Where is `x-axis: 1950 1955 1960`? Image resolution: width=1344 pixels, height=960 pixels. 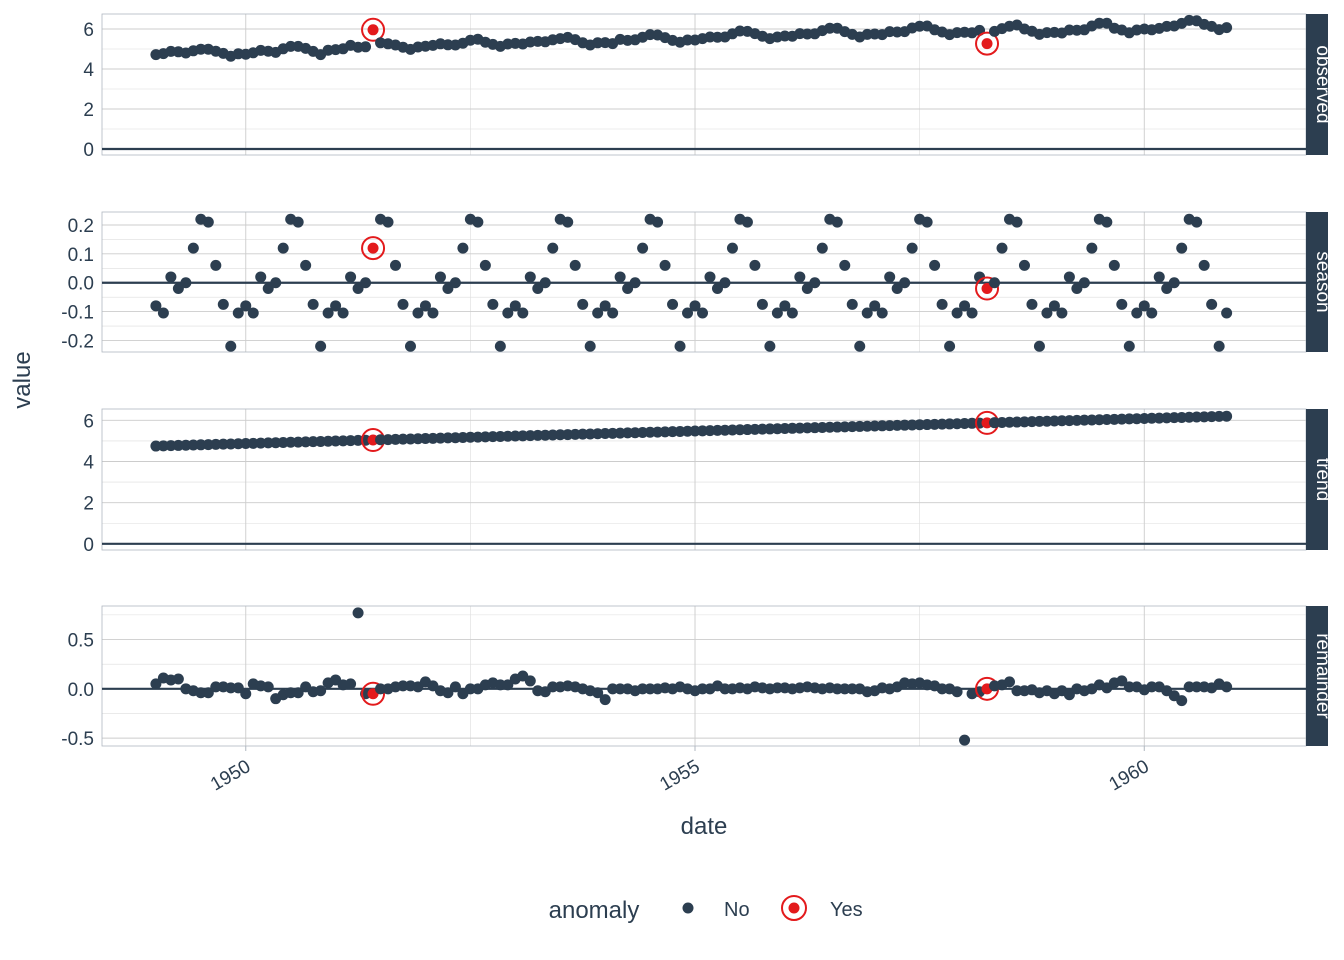 x-axis: 1950 1955 1960 is located at coordinates (680, 770).